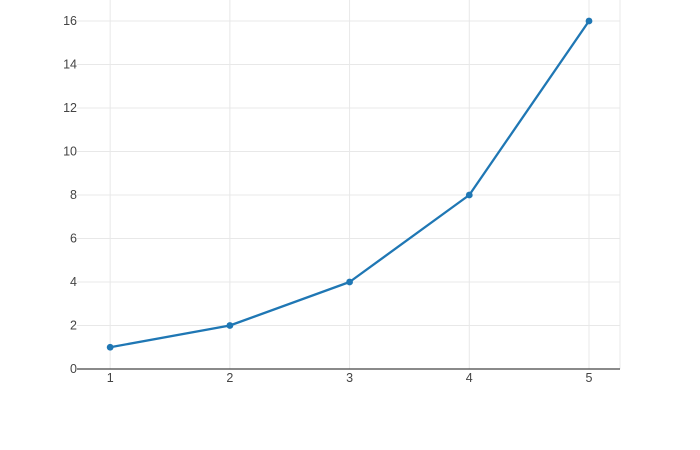 The height and width of the screenshot is (450, 700). I want to click on x-tick-label: 3, so click(349, 378).